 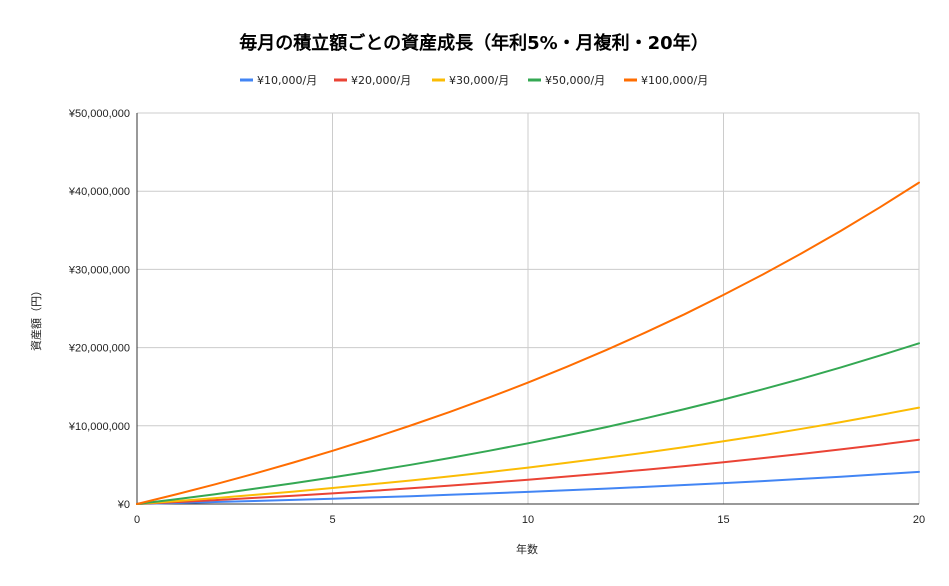 I want to click on x-axis-ticks: 0 5 10 15 20, so click(x=529, y=520).